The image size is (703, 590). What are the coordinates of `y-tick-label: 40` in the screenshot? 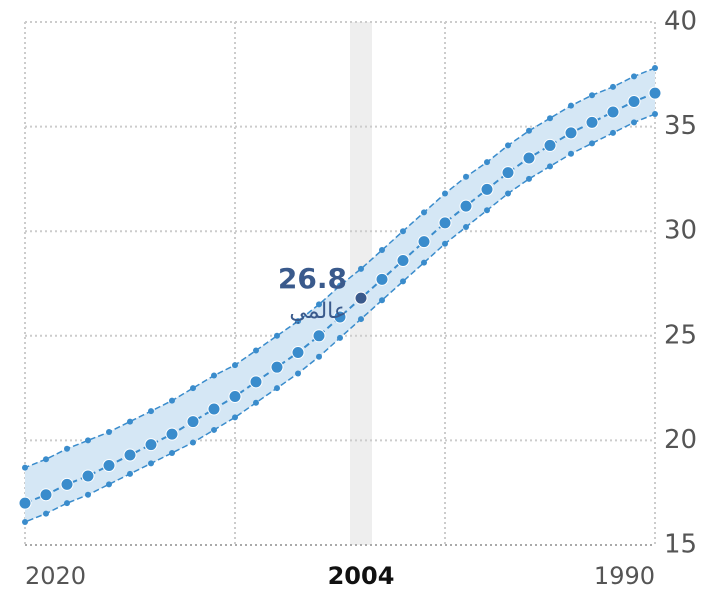 It's located at (680, 22).